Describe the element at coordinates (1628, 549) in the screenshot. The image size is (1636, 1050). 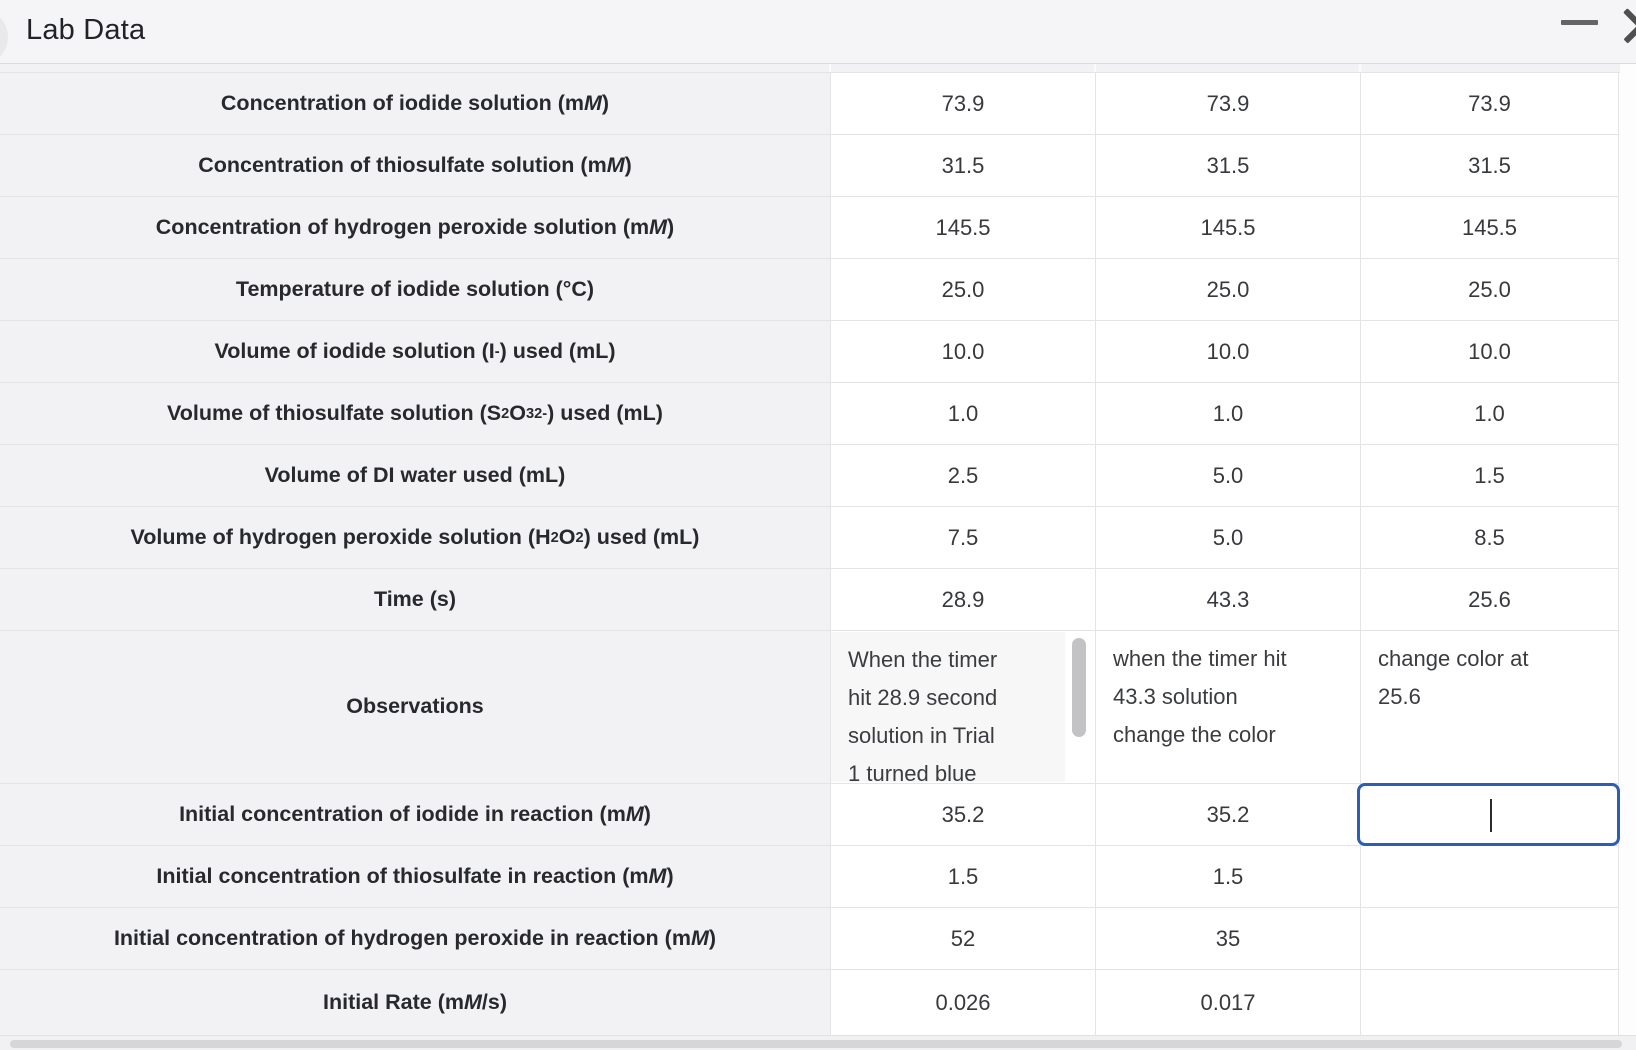
I see `vertical-scrollbar-track` at that location.